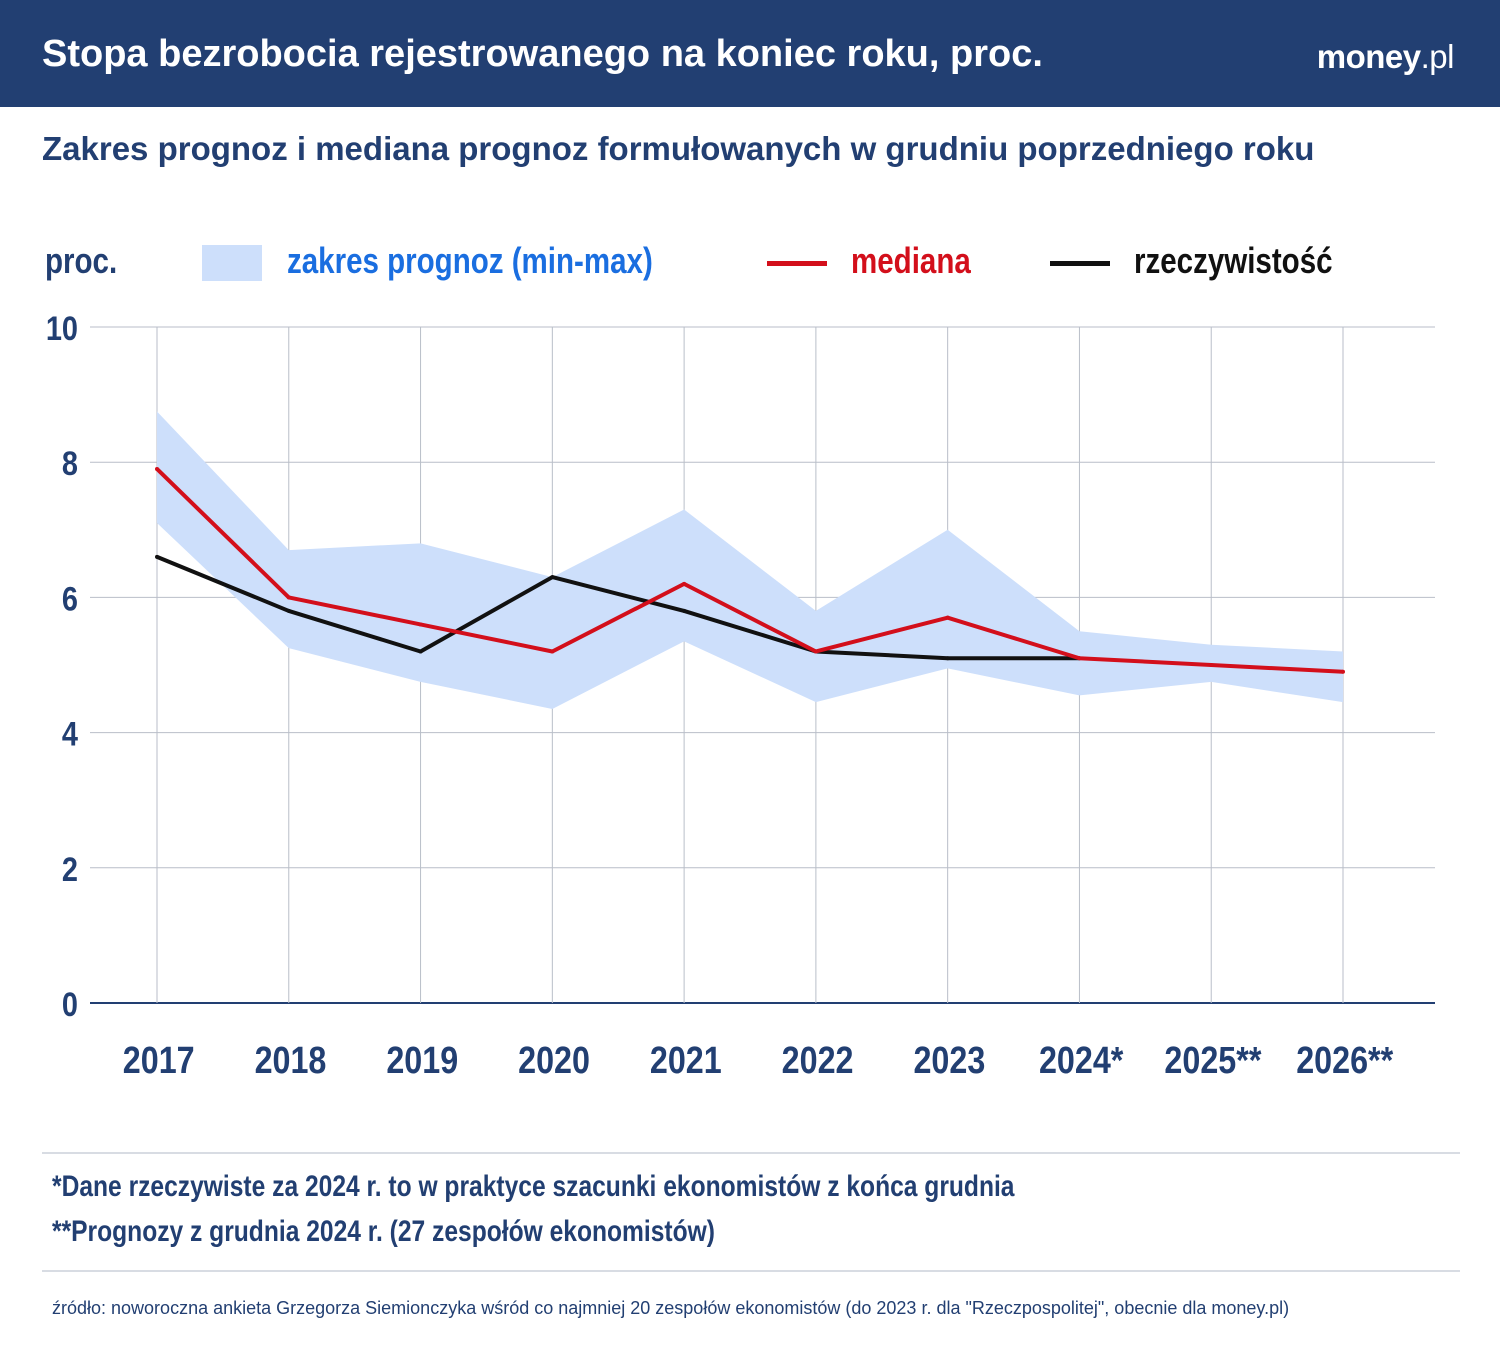 This screenshot has width=1500, height=1346. What do you see at coordinates (911, 260) in the screenshot?
I see `legend-median-label: mediana` at bounding box center [911, 260].